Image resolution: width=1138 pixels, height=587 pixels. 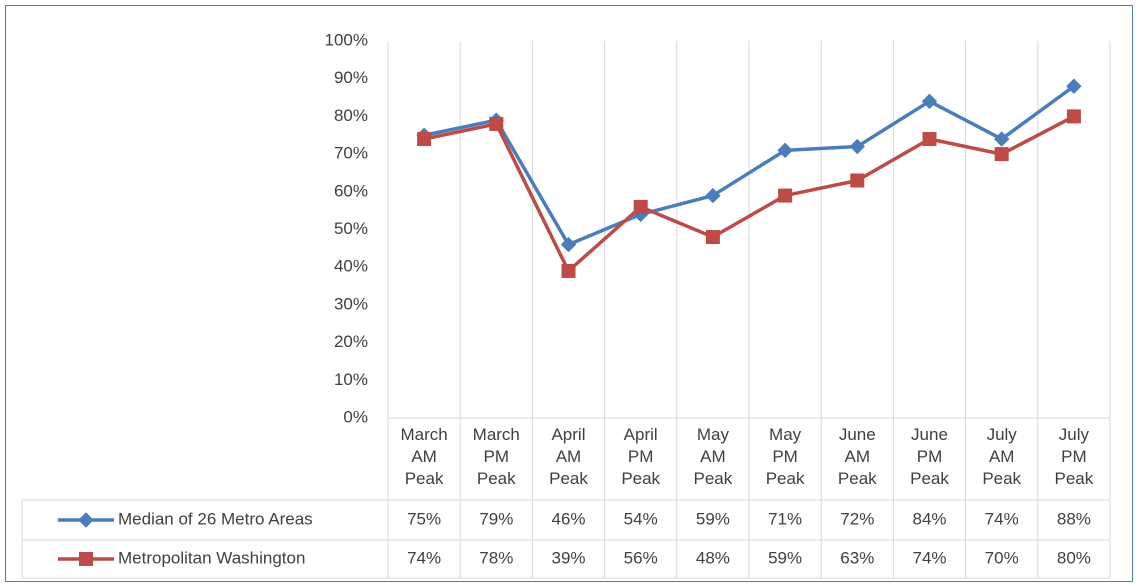 What do you see at coordinates (351, 190) in the screenshot?
I see `y-tick-label: 60%` at bounding box center [351, 190].